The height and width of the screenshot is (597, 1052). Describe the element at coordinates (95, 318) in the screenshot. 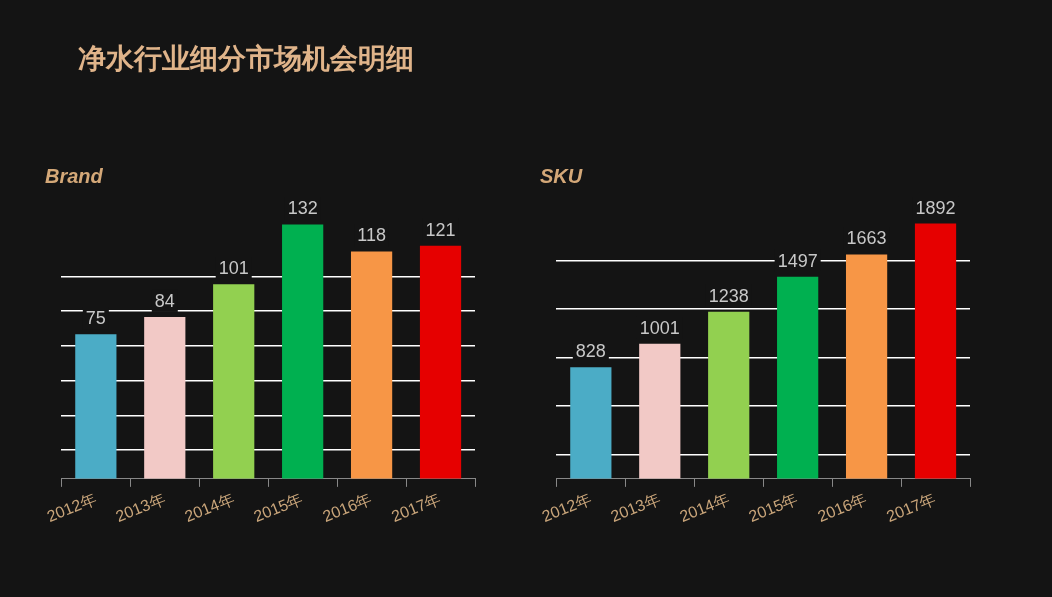

I see `data-label: 75` at that location.